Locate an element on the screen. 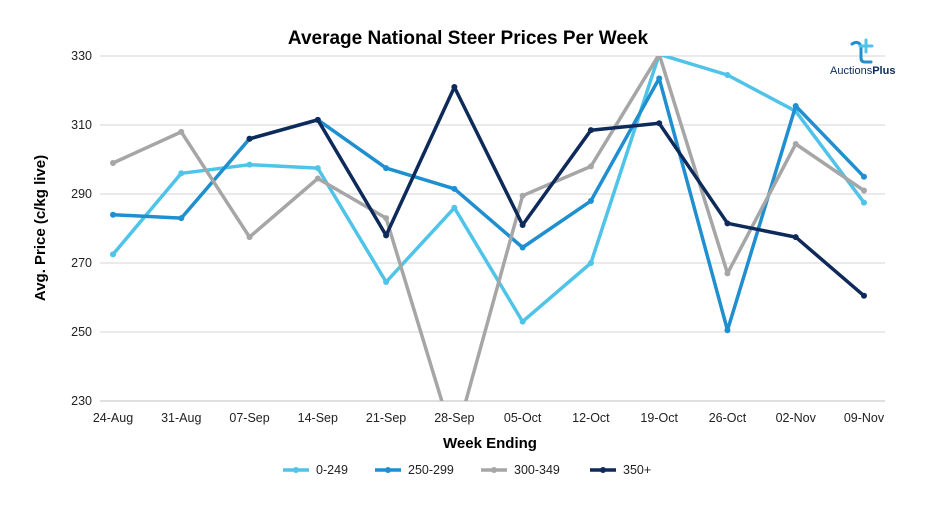  x-tick-label: 24-Aug is located at coordinates (113, 418).